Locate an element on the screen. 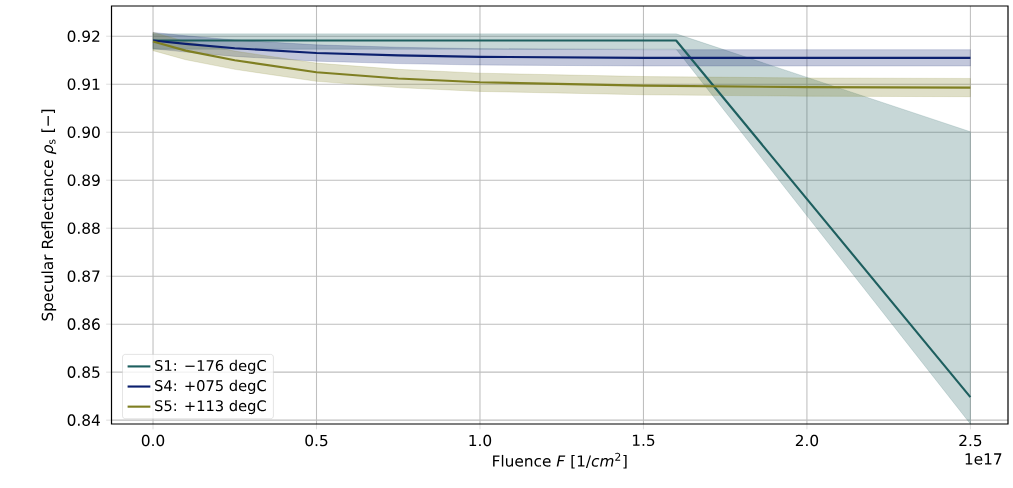  x-tick-label: 2.0 is located at coordinates (807, 440).